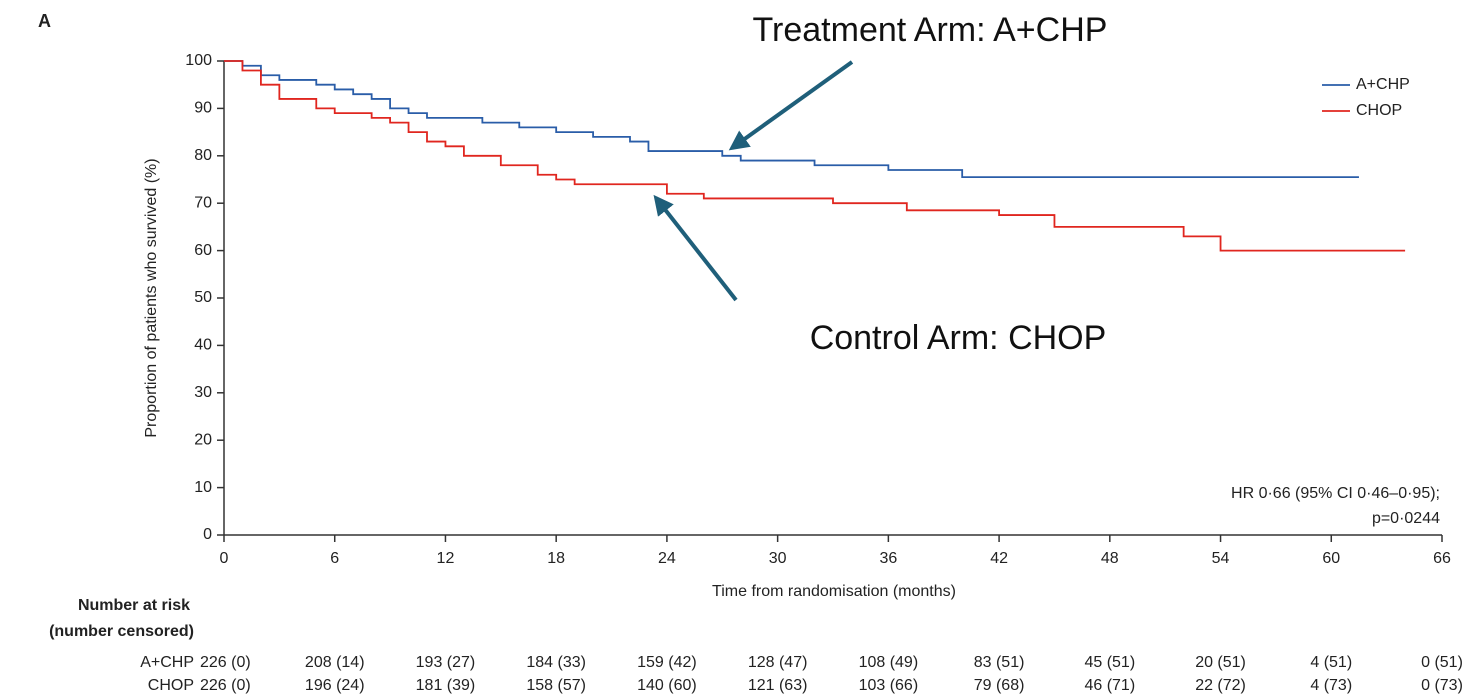 This screenshot has height=697, width=1478. I want to click on y-tick-label: 50, so click(203, 297).